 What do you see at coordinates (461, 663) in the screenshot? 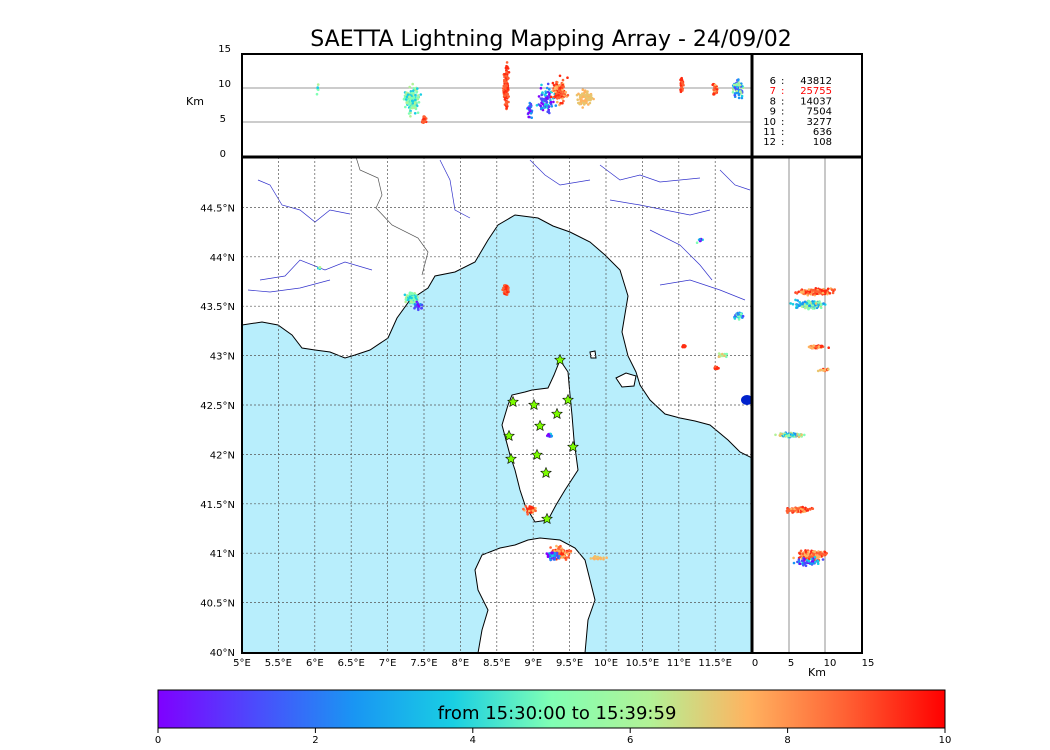
I see `lon-tick-label: 8°E` at bounding box center [461, 663].